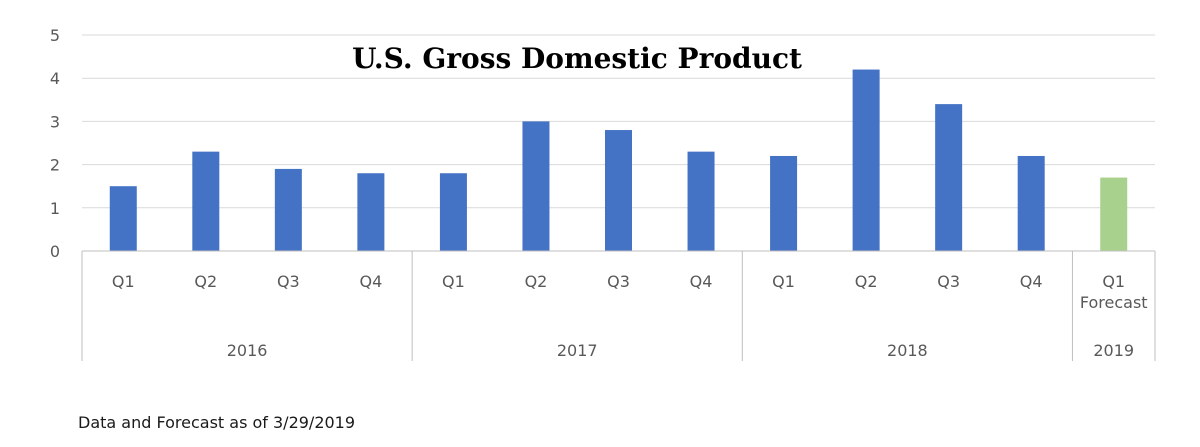 Image resolution: width=1200 pixels, height=447 pixels. Describe the element at coordinates (1113, 350) in the screenshot. I see `year-group-label: 2019` at that location.